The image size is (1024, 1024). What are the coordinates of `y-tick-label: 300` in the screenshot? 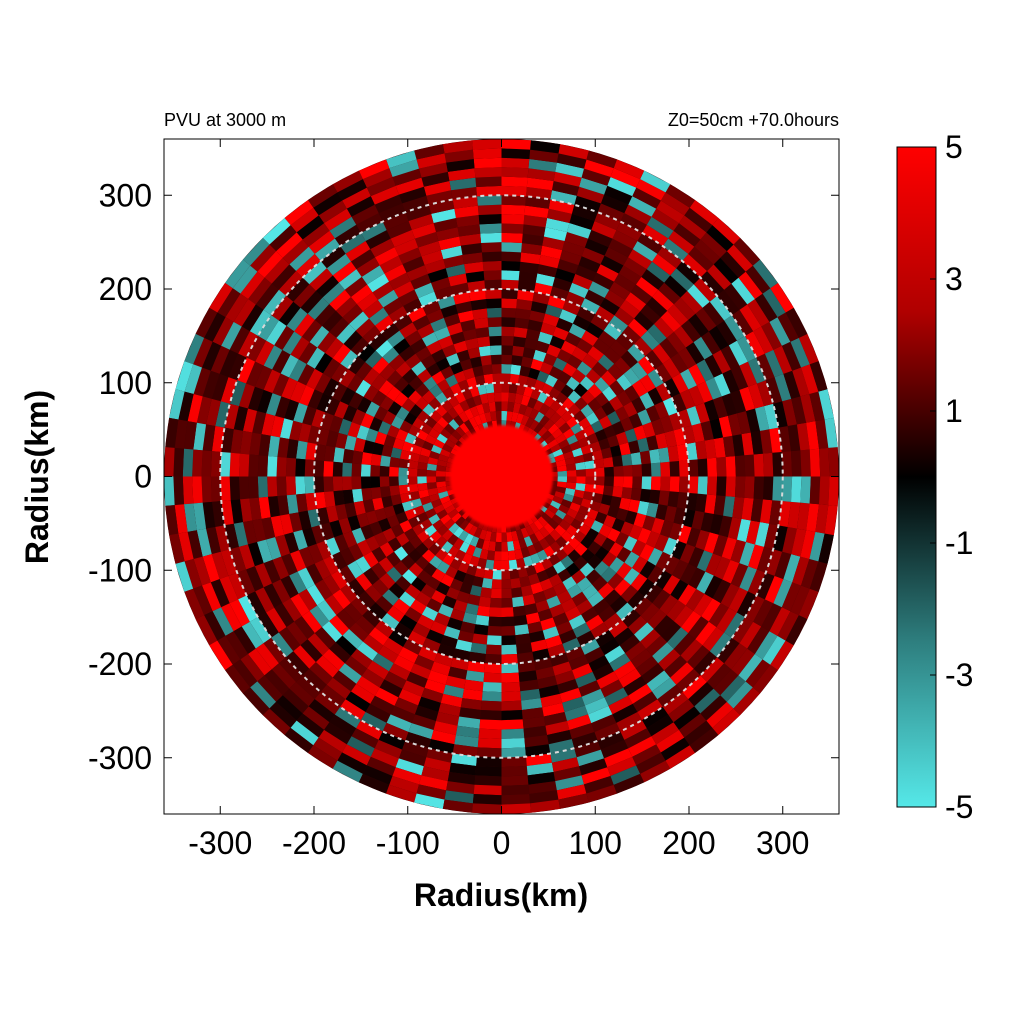 It's located at (125, 195).